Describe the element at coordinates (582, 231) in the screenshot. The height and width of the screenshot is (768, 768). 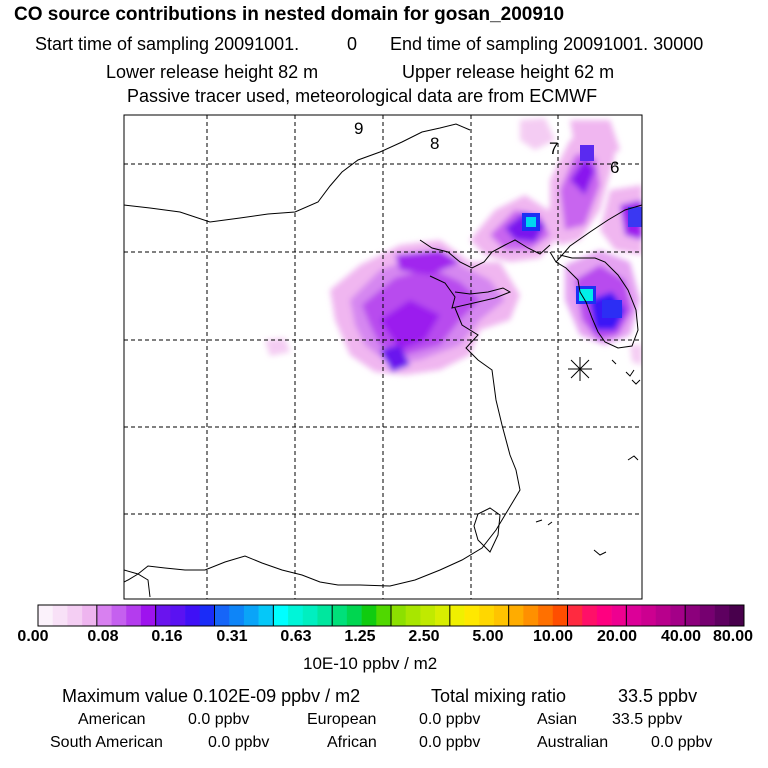
I see `concentration-hotspots` at that location.